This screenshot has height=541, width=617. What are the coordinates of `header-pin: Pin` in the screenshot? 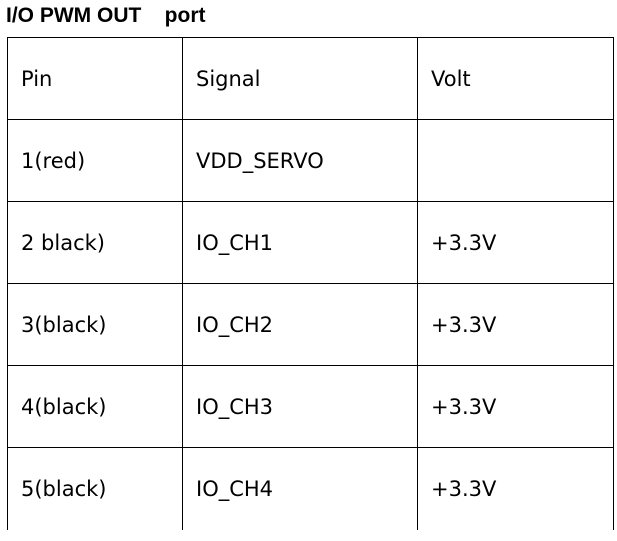 It's located at (95, 78).